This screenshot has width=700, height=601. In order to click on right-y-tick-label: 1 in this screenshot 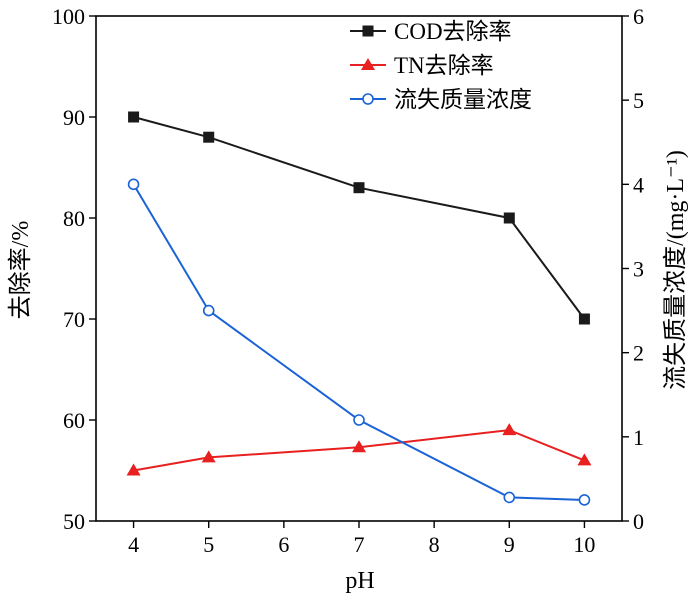, I will do `click(638, 437)`.